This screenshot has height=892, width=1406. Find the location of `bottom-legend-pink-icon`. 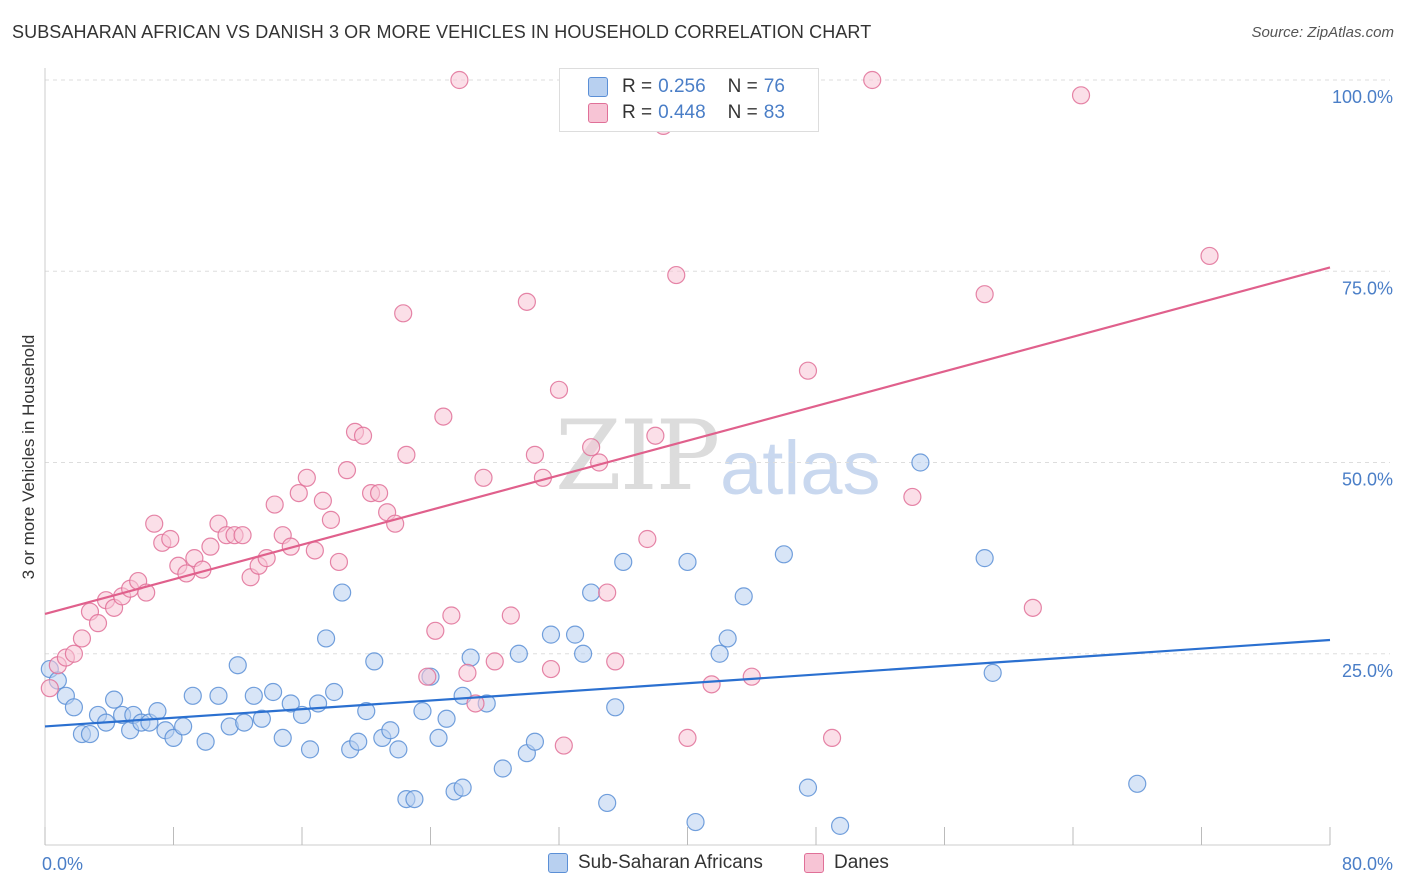

bottom-legend-pink-icon is located at coordinates (814, 863).